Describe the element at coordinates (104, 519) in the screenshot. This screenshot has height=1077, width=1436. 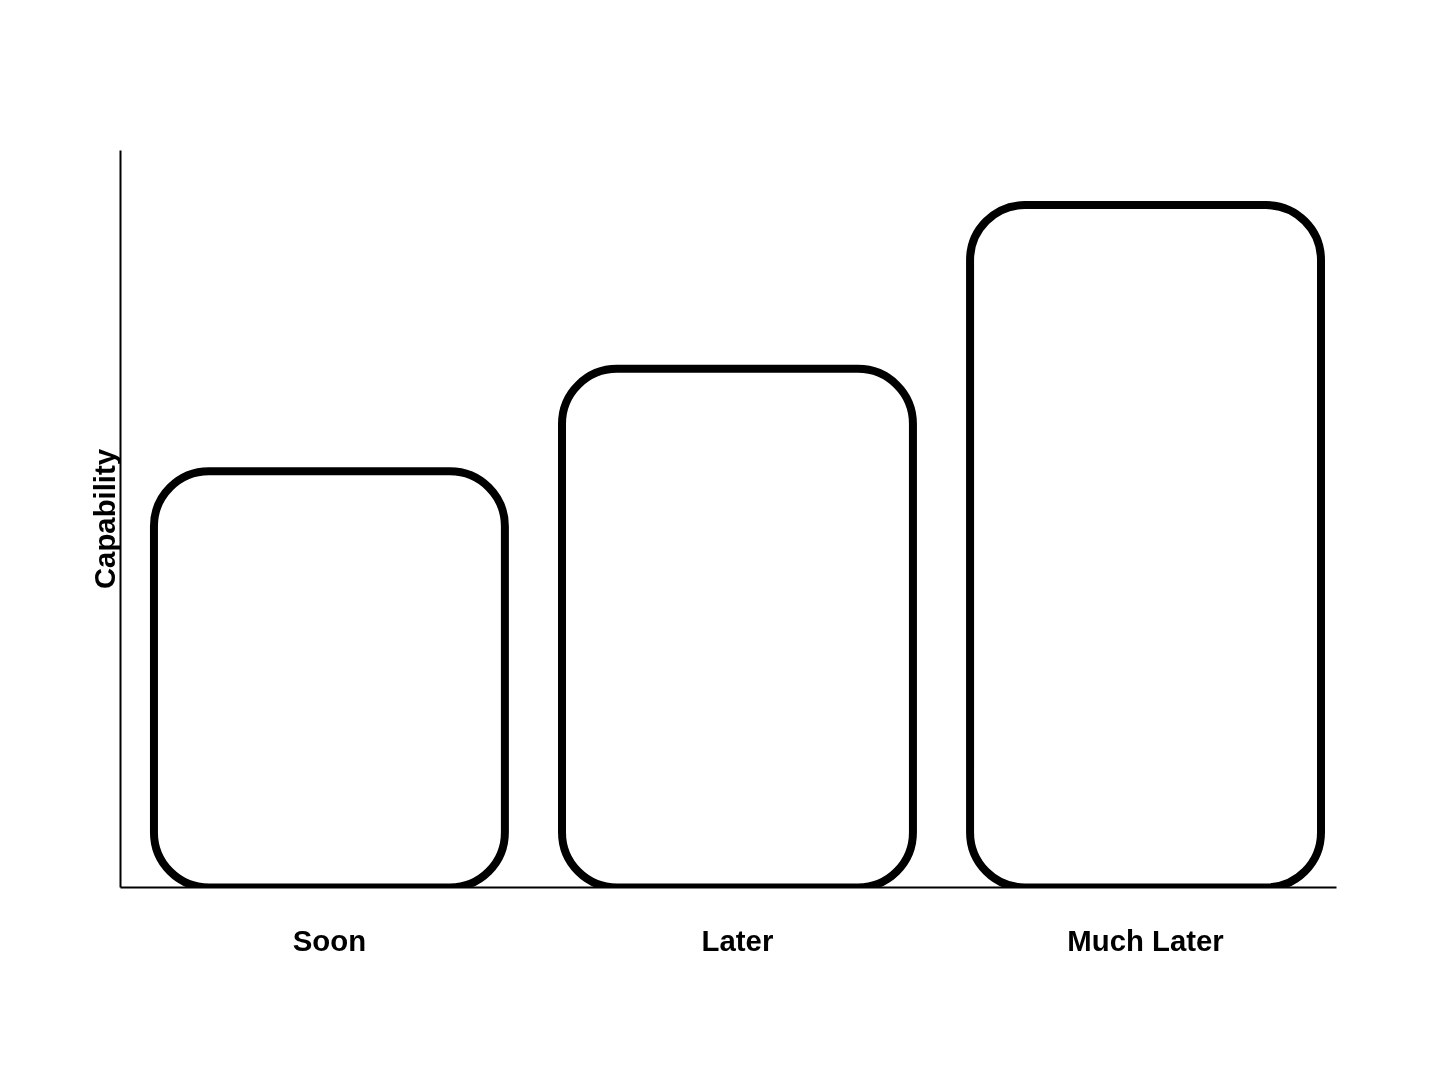
I see `y-axis-title: Capability` at that location.